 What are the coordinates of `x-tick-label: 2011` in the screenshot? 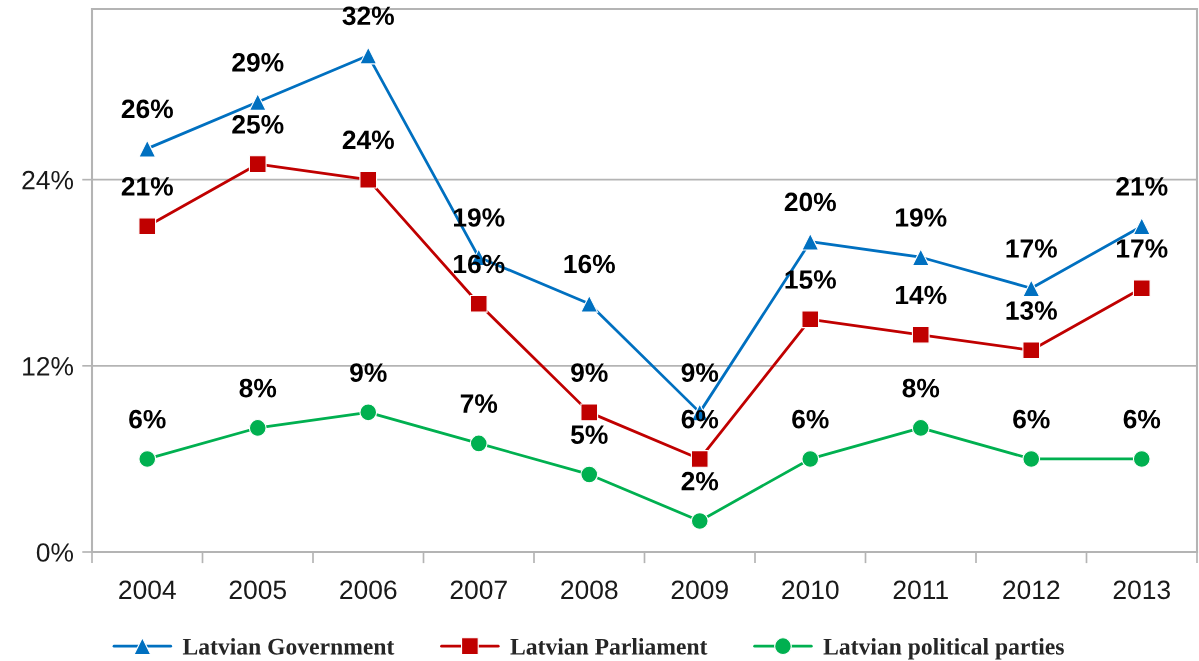 It's located at (920, 590).